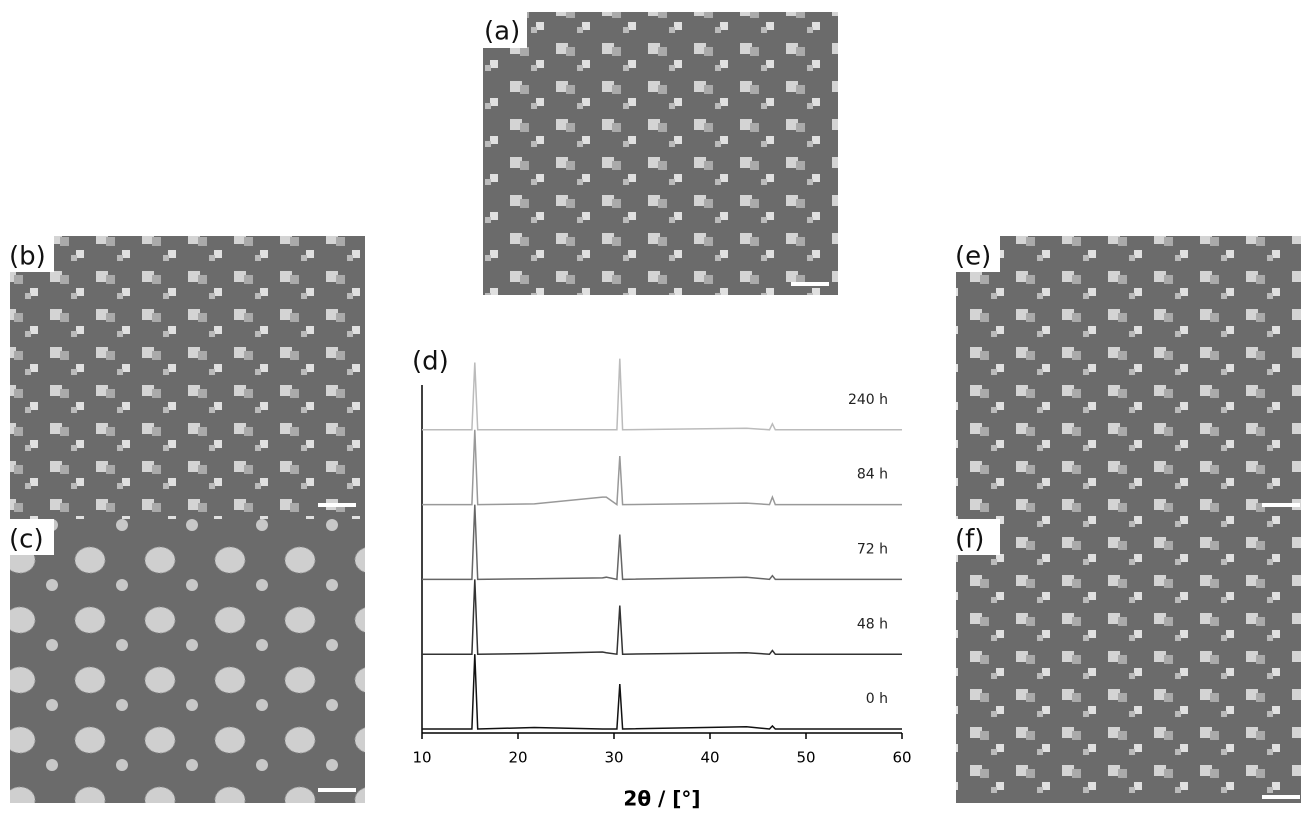 This screenshot has width=1301, height=816. What do you see at coordinates (877, 699) in the screenshot?
I see `series-label: 0 h` at bounding box center [877, 699].